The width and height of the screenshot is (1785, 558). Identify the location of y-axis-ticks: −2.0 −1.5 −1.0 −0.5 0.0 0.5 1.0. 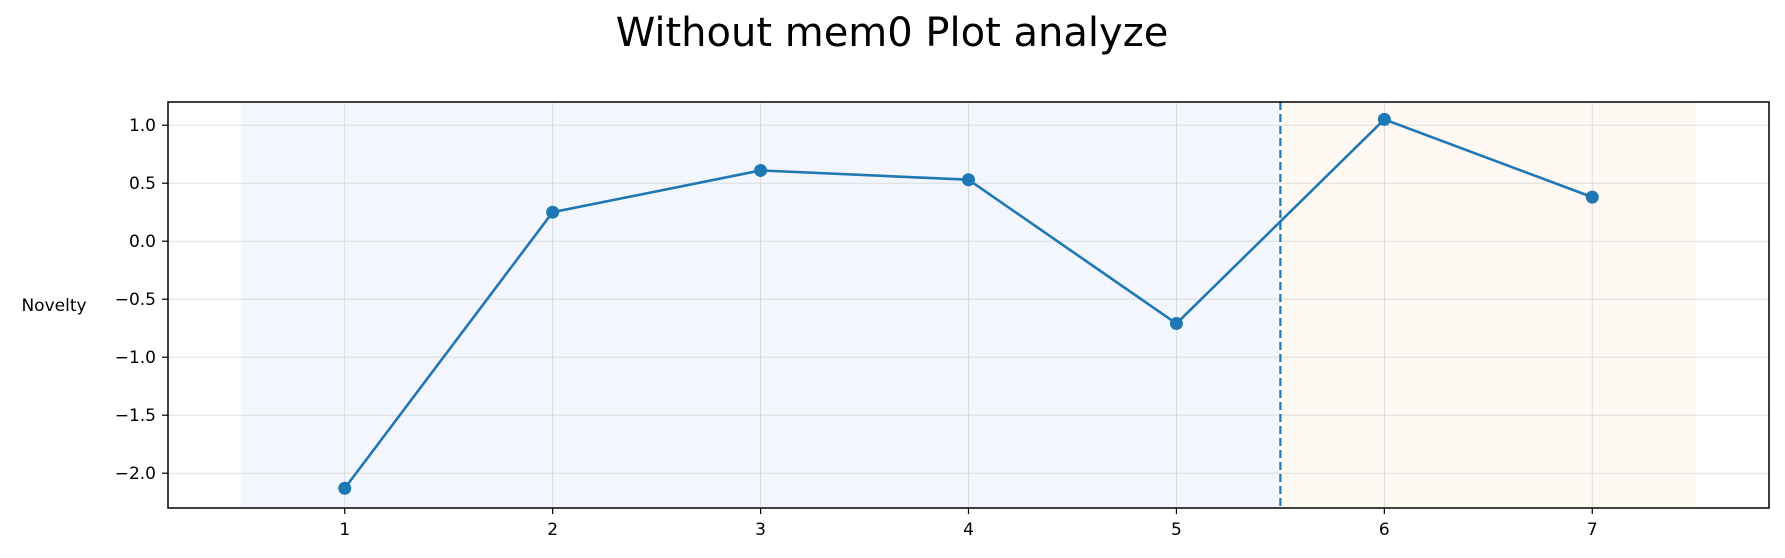
(141, 300).